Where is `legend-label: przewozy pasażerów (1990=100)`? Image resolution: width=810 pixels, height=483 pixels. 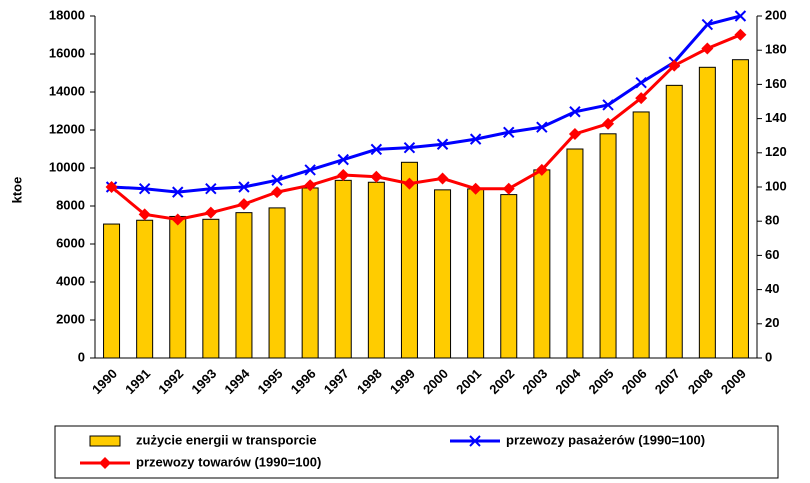
legend-label: przewozy pasażerów (1990=100) is located at coordinates (605, 439).